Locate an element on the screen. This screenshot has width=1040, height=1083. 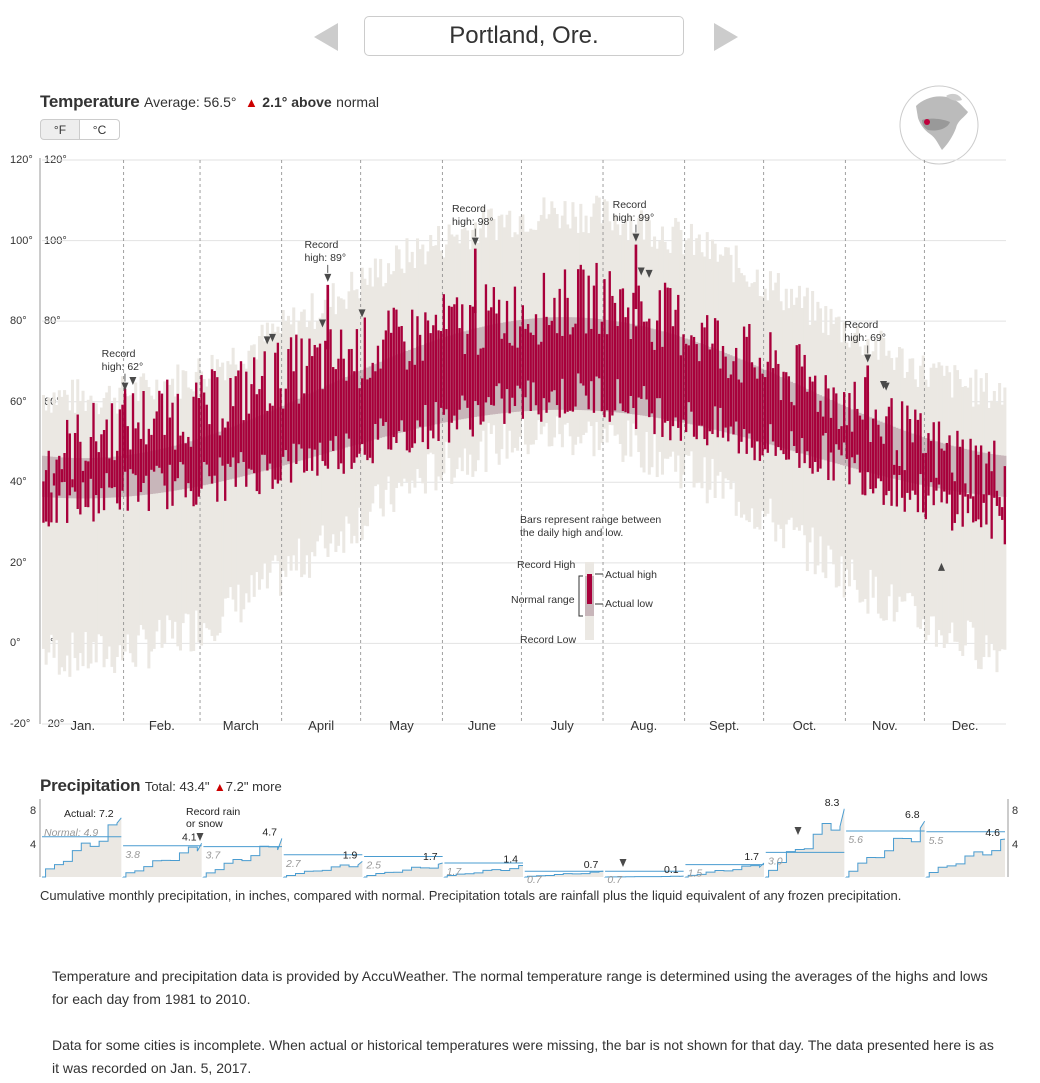
month-label: May is located at coordinates (401, 725).